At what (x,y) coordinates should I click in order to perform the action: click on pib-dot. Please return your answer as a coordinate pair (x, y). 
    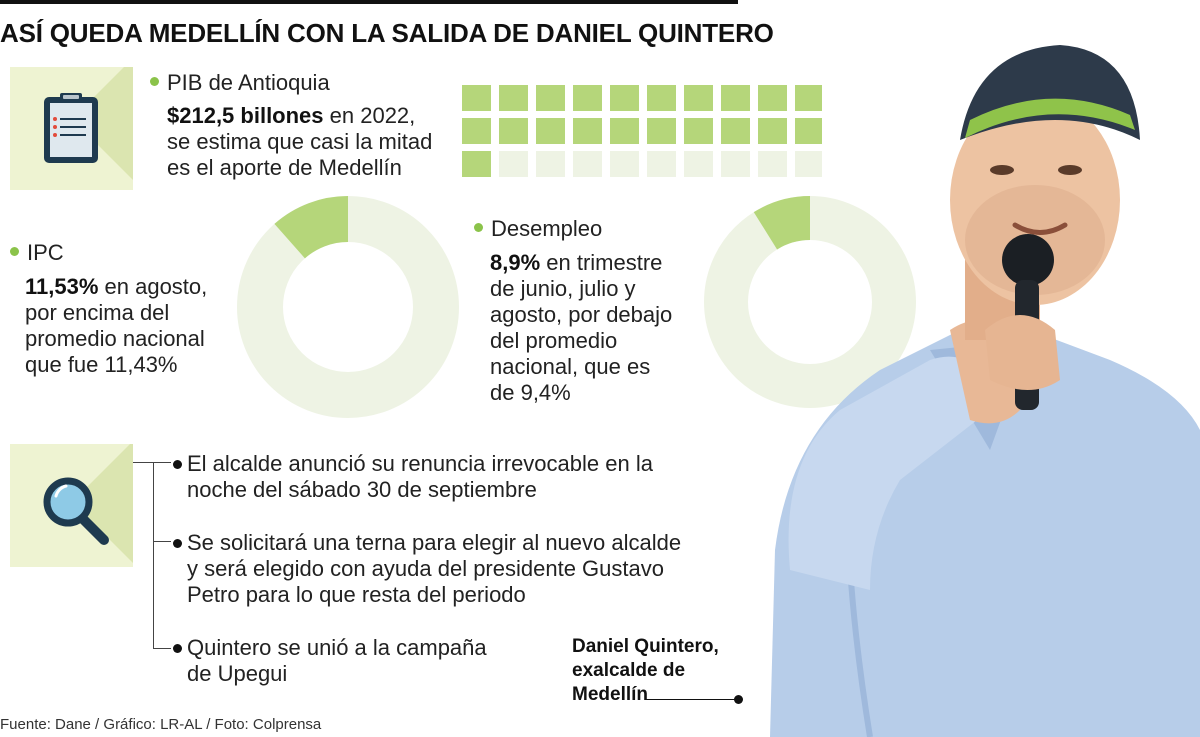
    Looking at the image, I should click on (154, 81).